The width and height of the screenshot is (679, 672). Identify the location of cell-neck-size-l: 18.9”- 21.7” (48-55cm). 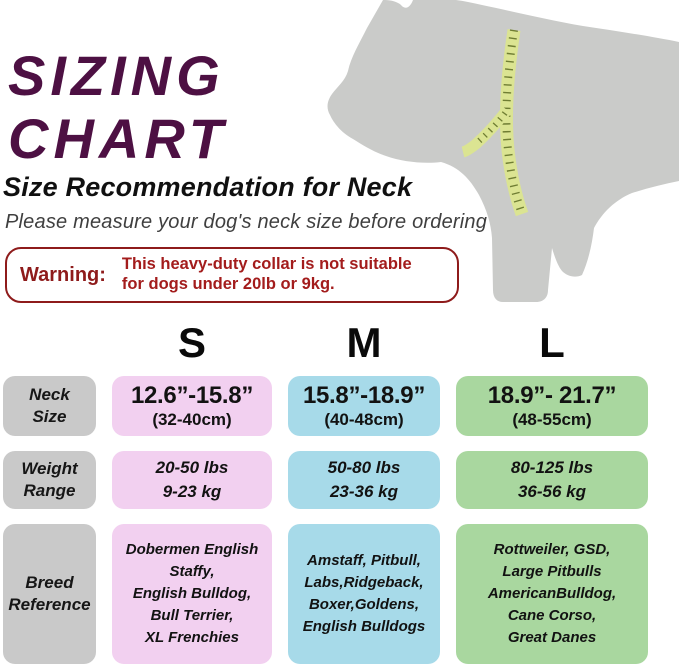
(552, 406).